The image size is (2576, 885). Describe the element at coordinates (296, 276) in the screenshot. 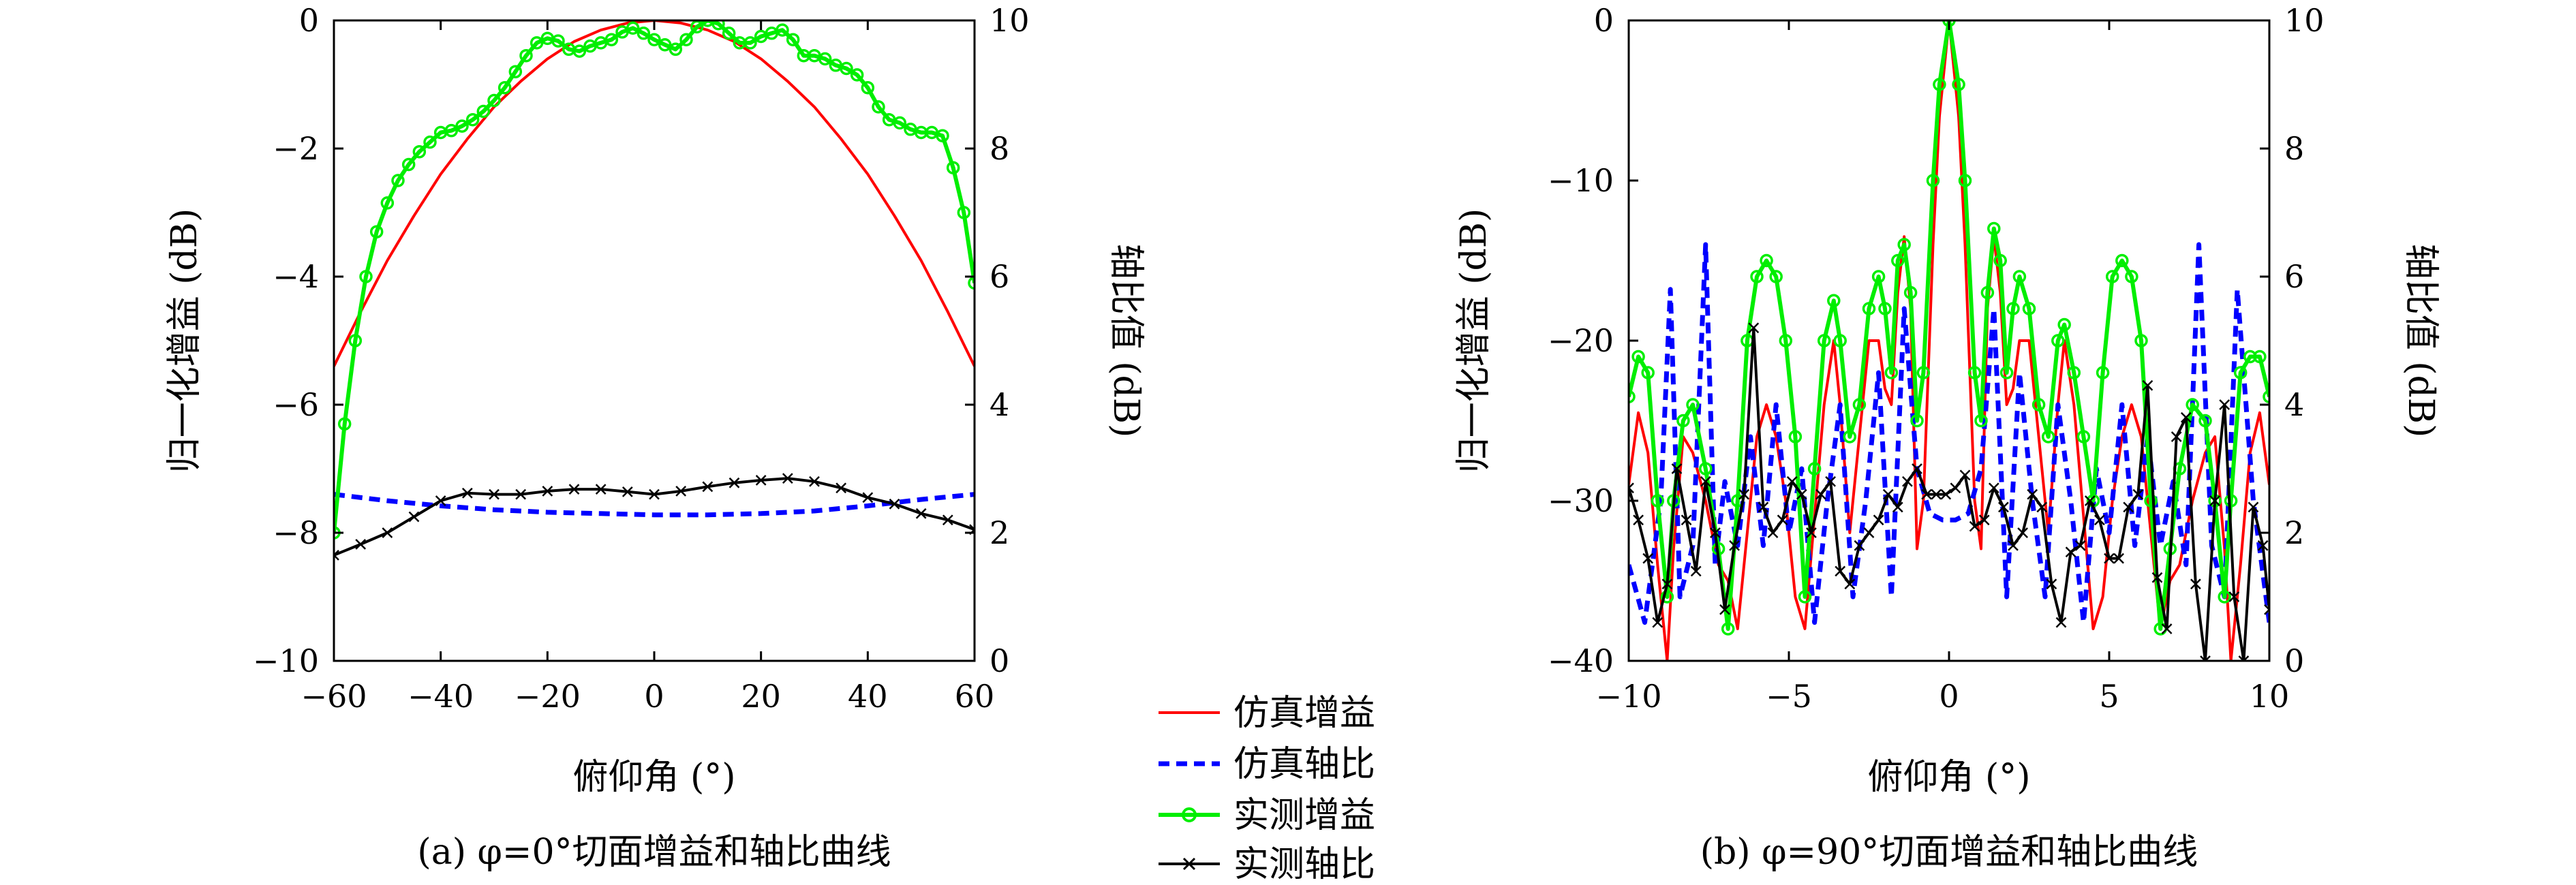

I see `y-tick-label-a: −4` at that location.